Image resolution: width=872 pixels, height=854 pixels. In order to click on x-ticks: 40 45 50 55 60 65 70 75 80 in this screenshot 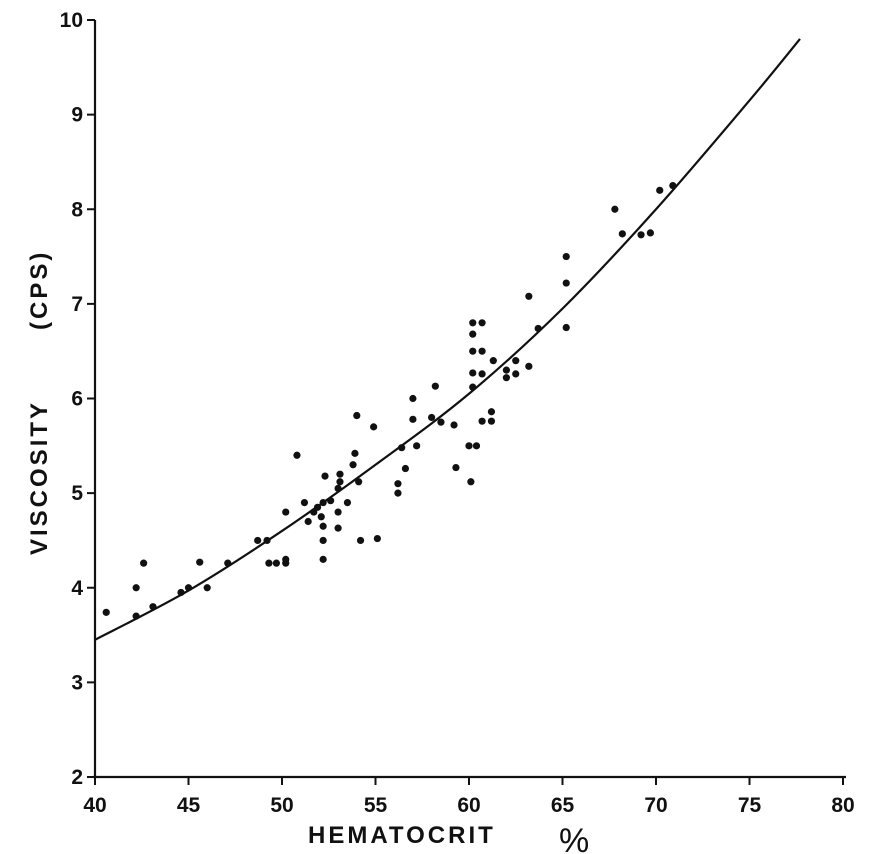, I will do `click(469, 797)`.